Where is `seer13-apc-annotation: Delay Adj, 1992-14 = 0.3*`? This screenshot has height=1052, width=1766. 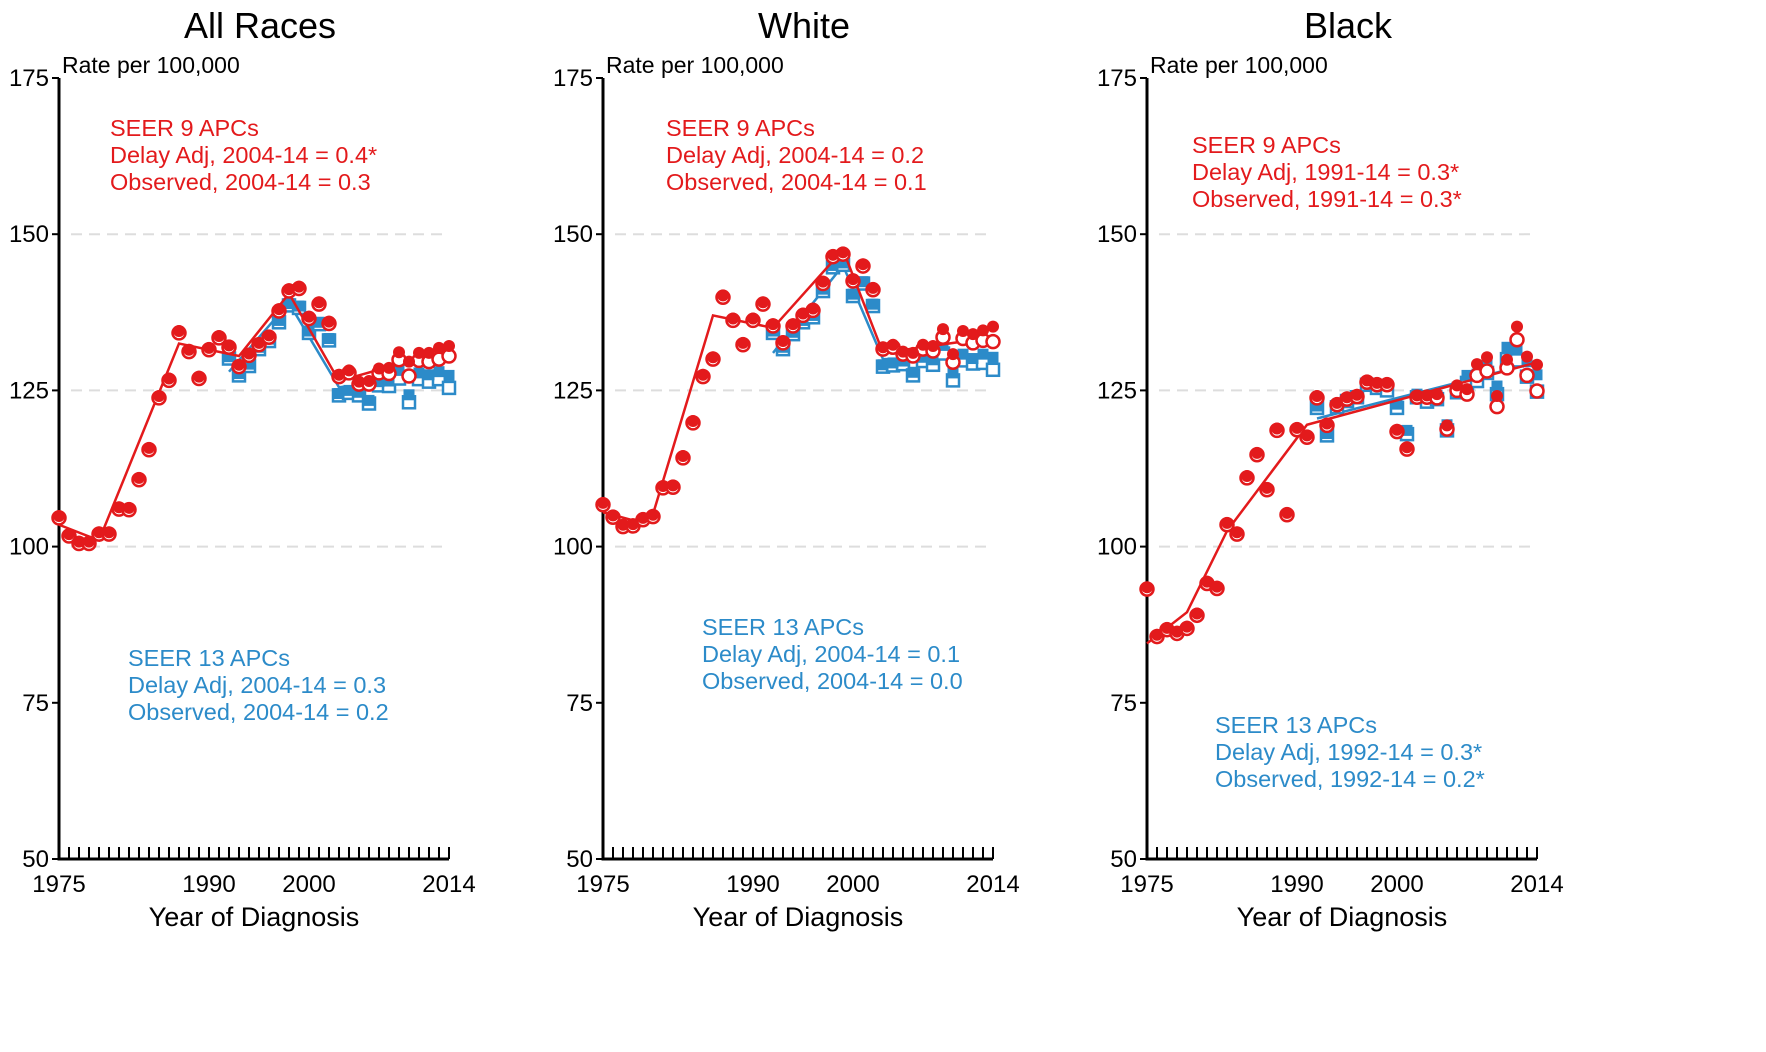
seer13-apc-annotation: Delay Adj, 1992-14 = 0.3* is located at coordinates (1348, 752).